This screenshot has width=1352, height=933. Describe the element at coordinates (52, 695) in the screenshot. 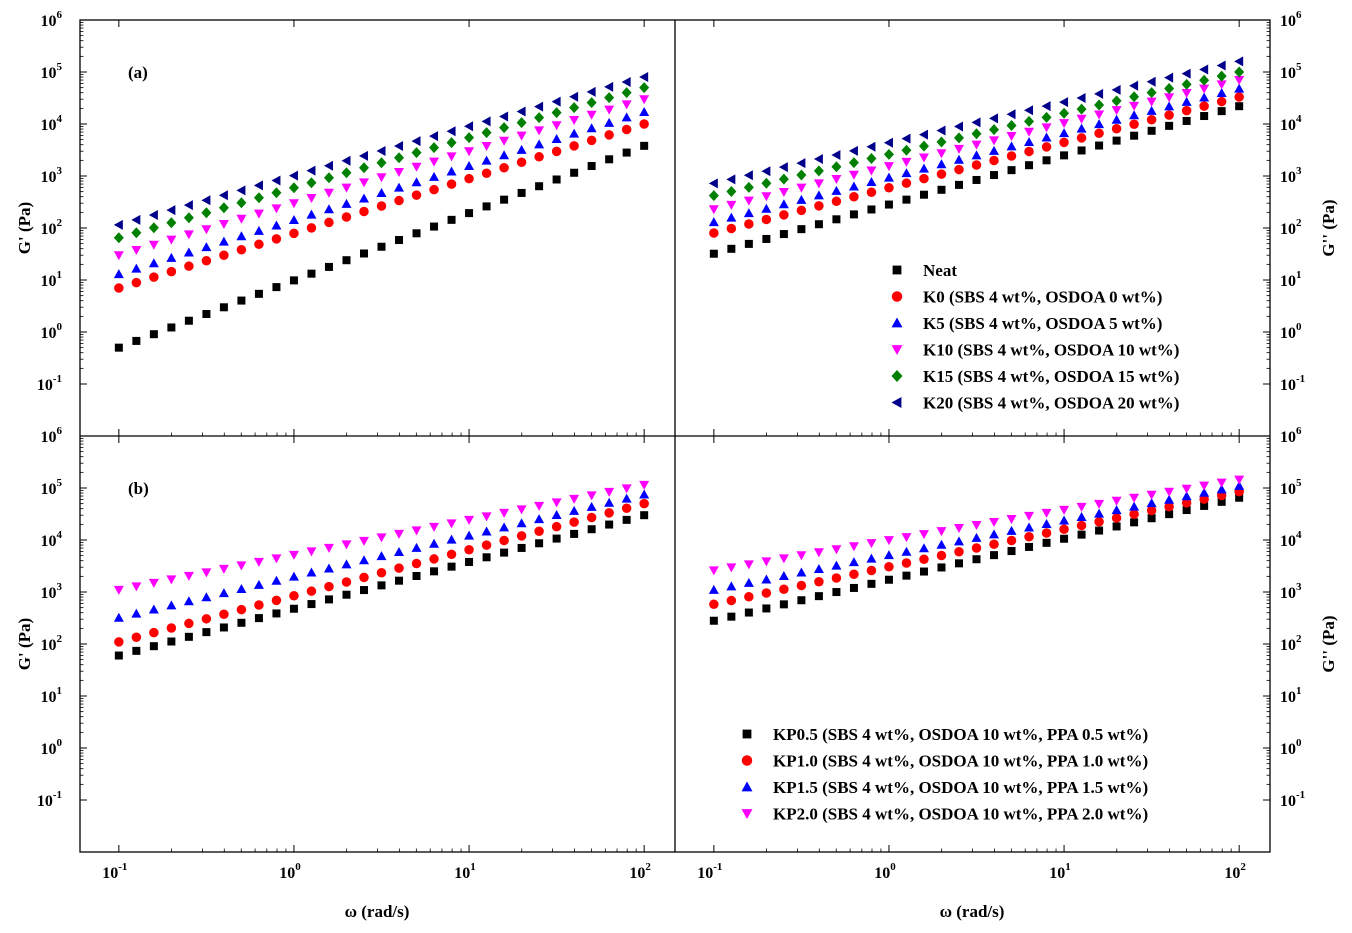

I see `y-tick-label-left: 10¹` at that location.